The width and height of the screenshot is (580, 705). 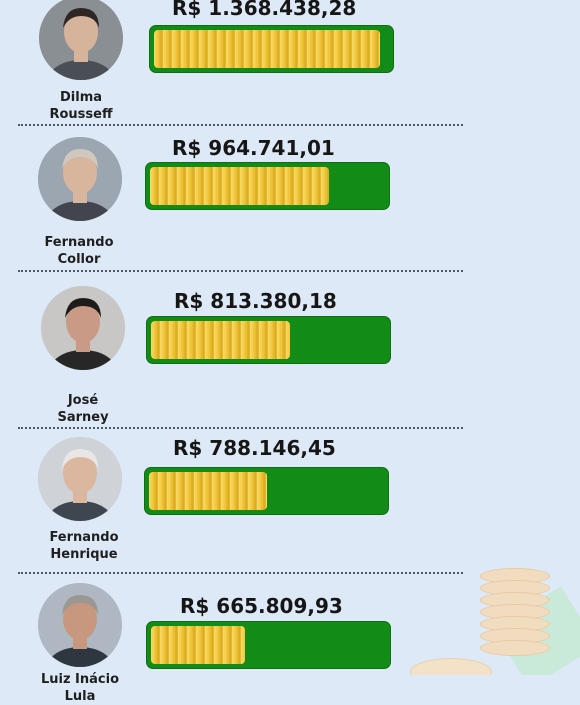 What do you see at coordinates (81, 106) in the screenshot?
I see `politician-name: Dilma Rousseff` at bounding box center [81, 106].